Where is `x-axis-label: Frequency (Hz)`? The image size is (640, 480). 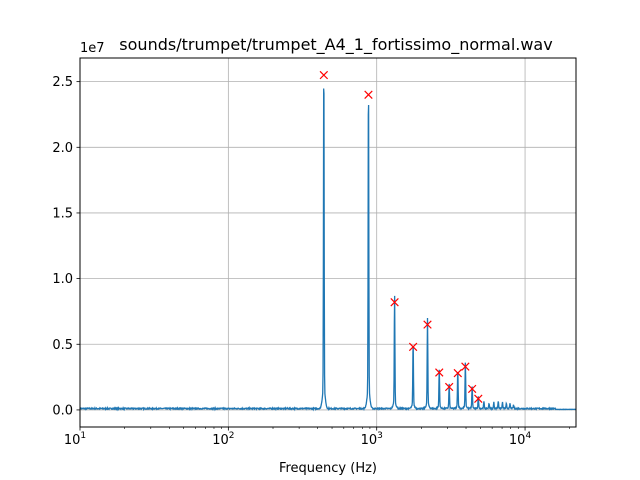
x-axis-label: Frequency (Hz) is located at coordinates (328, 468).